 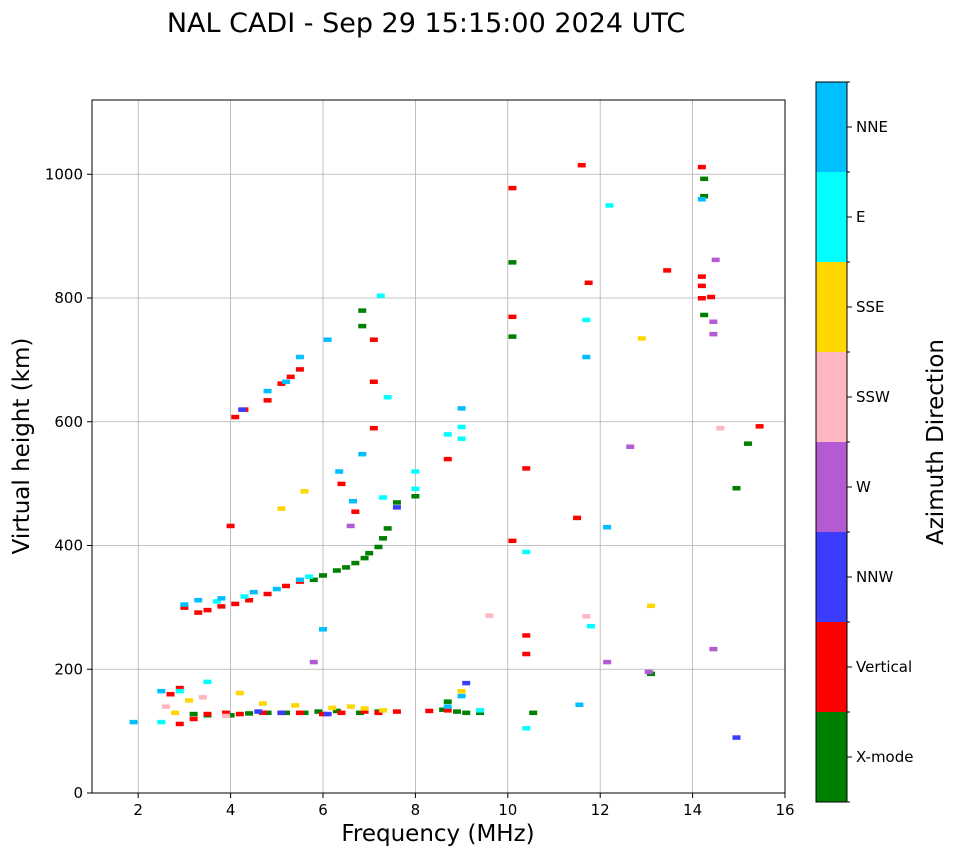 What do you see at coordinates (64, 174) in the screenshot?
I see `y-tick-label: 1000` at bounding box center [64, 174].